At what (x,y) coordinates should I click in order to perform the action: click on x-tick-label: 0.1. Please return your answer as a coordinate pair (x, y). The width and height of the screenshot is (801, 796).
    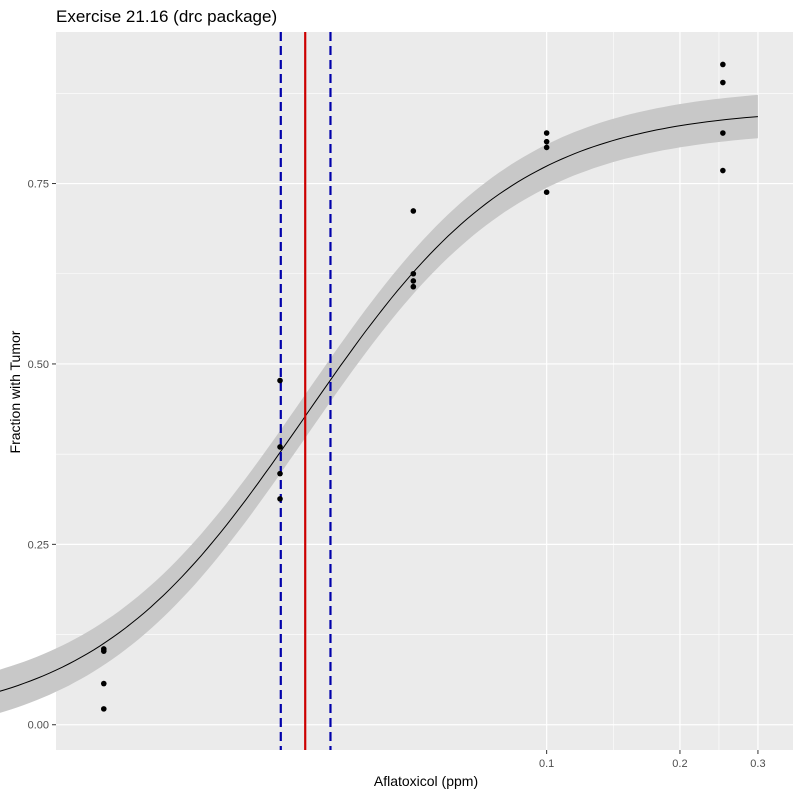
    Looking at the image, I should click on (546, 764).